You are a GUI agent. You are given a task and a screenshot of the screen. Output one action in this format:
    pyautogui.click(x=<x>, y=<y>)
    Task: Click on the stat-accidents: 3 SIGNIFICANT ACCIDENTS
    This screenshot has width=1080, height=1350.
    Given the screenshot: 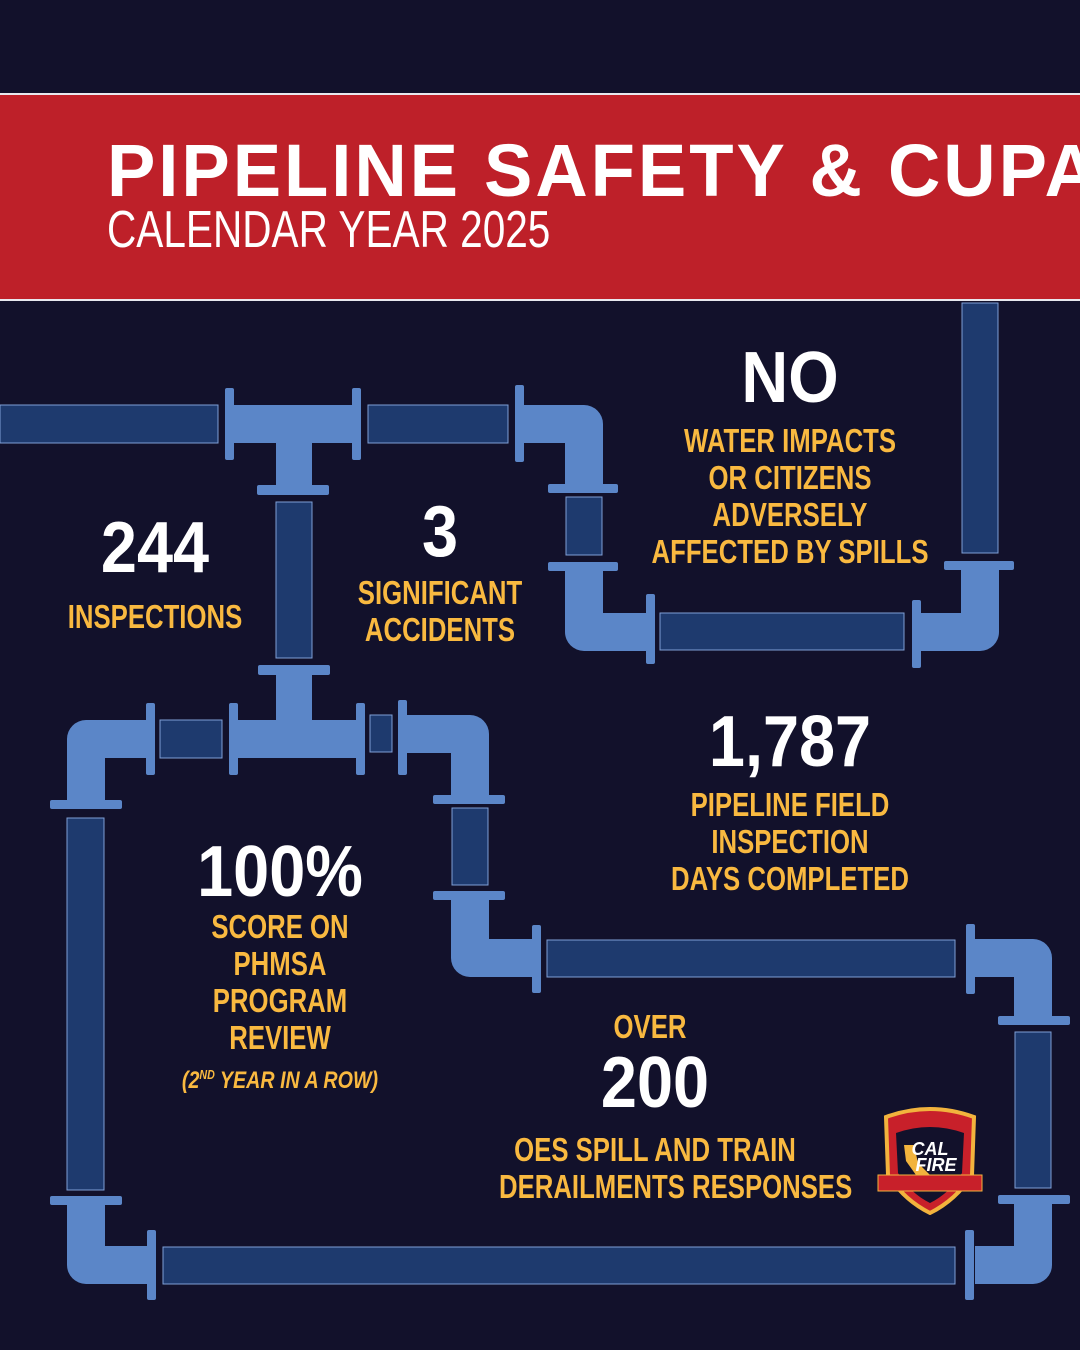 What is the action you would take?
    pyautogui.click(x=440, y=572)
    